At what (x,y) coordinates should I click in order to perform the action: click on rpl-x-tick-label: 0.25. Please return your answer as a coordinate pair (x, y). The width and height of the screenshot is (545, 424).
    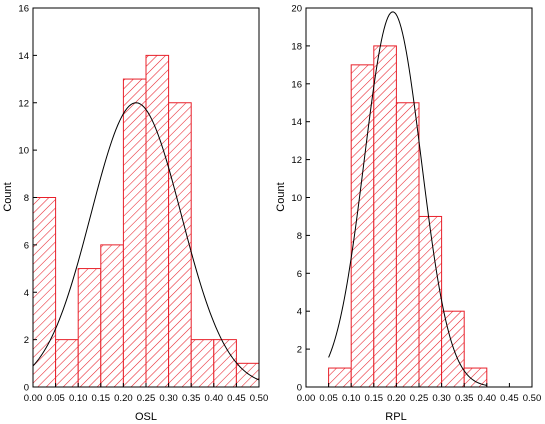
    Looking at the image, I should click on (419, 398).